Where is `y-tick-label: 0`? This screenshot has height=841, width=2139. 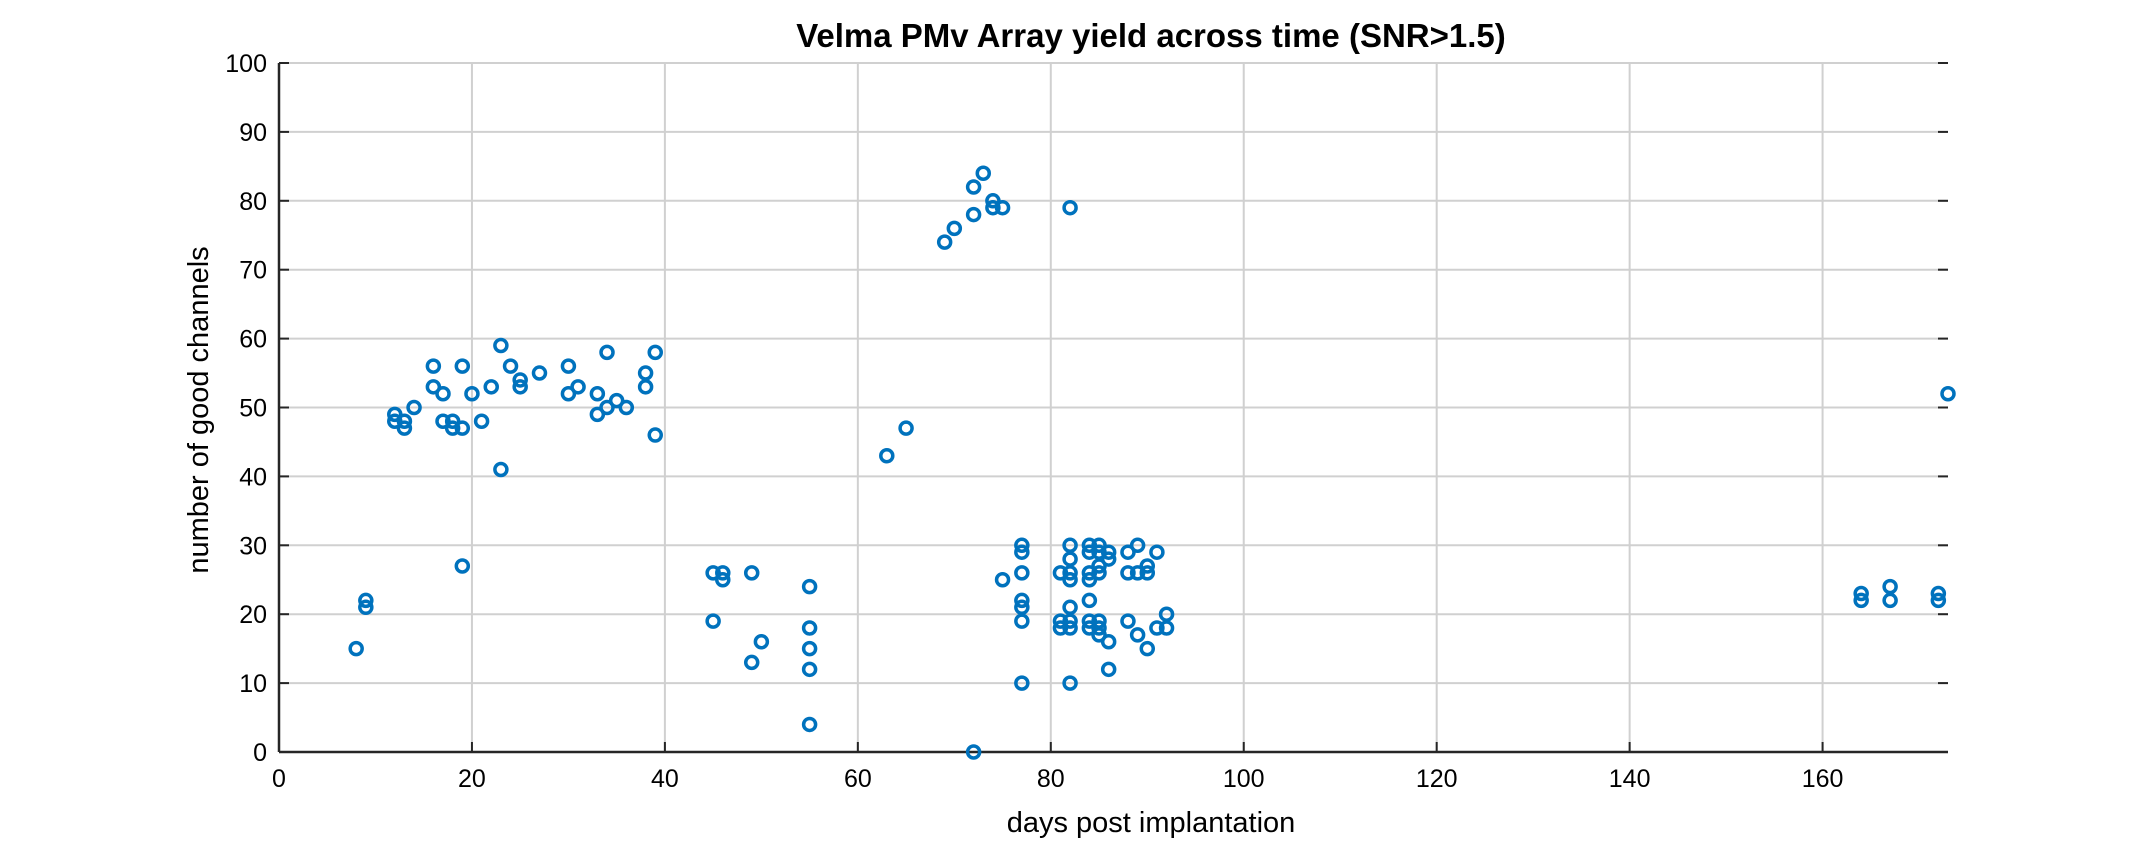 y-tick-label: 0 is located at coordinates (260, 753).